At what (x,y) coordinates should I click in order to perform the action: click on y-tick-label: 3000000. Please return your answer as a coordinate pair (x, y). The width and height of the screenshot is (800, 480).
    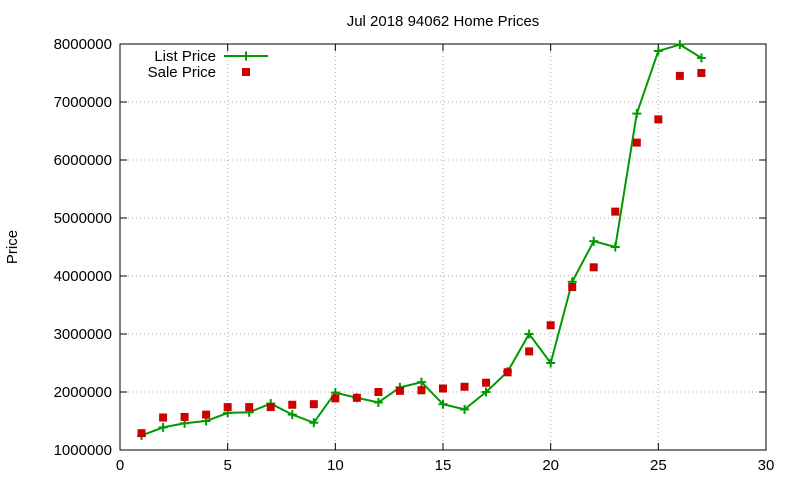
    Looking at the image, I should click on (83, 334).